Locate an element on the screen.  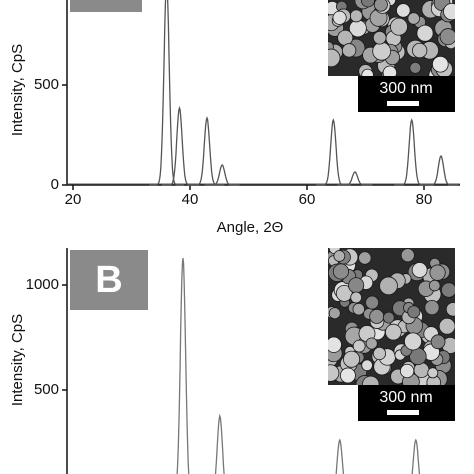
x-tick-label: 80 is located at coordinates (424, 199).